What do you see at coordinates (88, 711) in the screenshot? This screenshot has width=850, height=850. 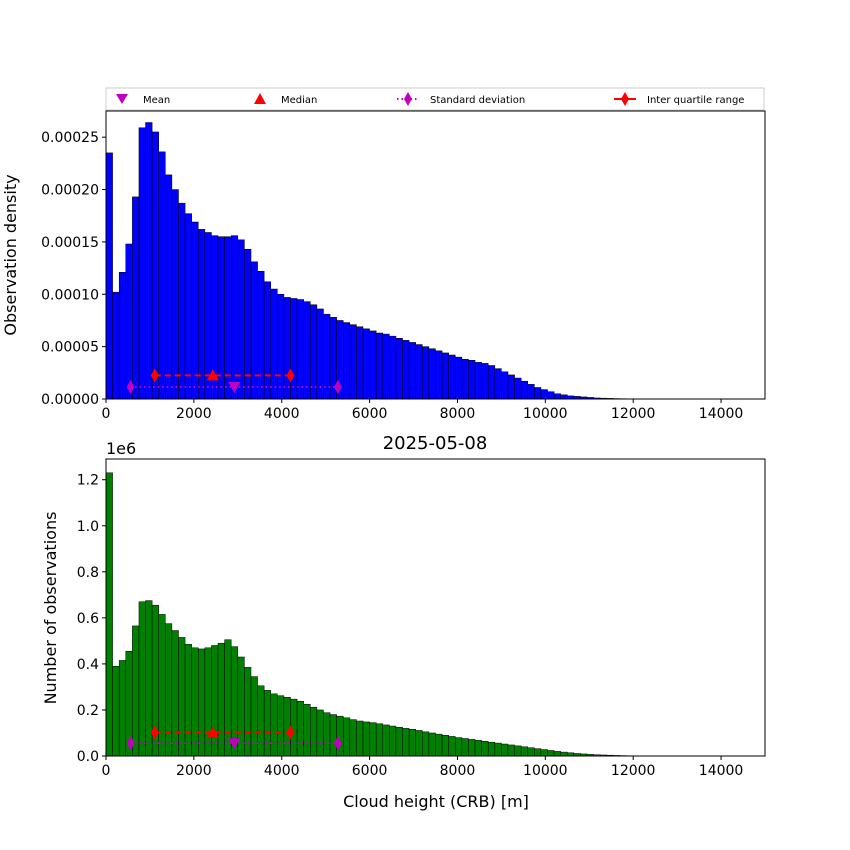 I see `y-tick-label: 0.2` at bounding box center [88, 711].